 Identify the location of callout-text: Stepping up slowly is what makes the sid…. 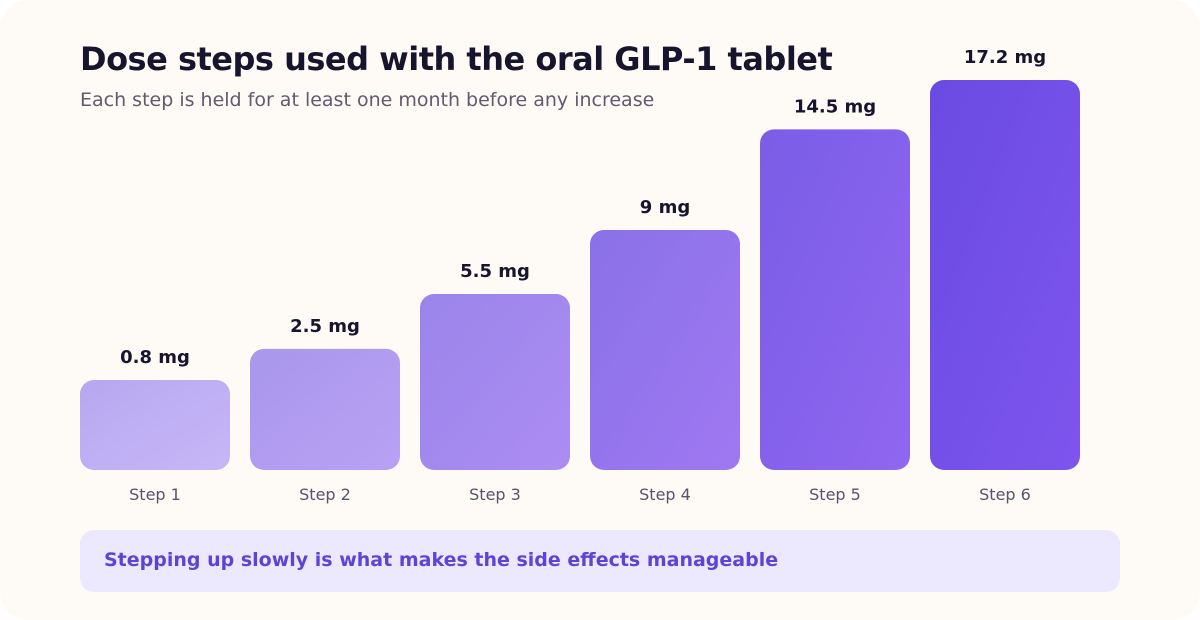
(441, 560).